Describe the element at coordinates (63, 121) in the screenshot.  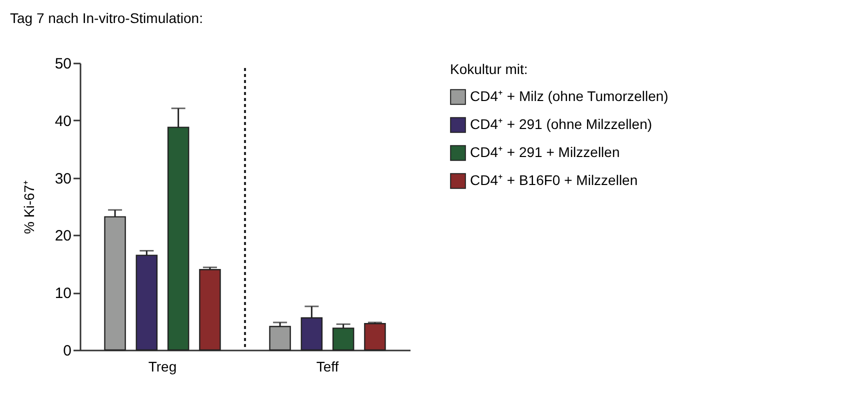
I see `y-tick-label: 40` at that location.